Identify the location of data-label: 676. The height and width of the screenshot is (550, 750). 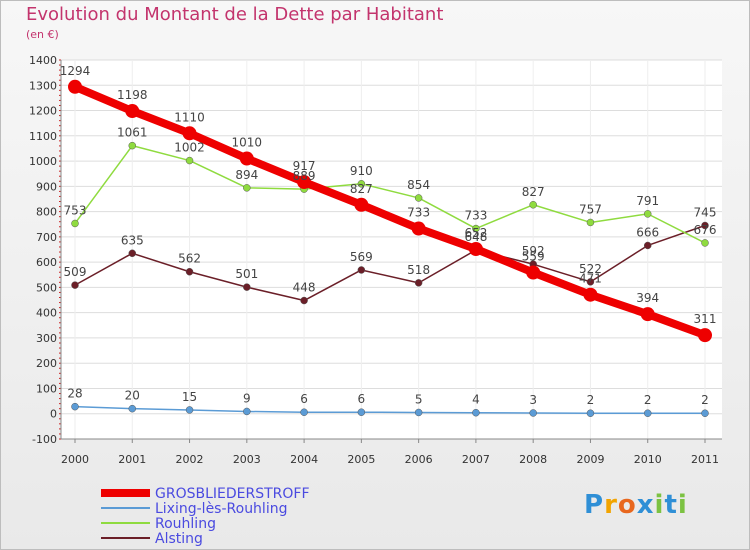
(705, 230).